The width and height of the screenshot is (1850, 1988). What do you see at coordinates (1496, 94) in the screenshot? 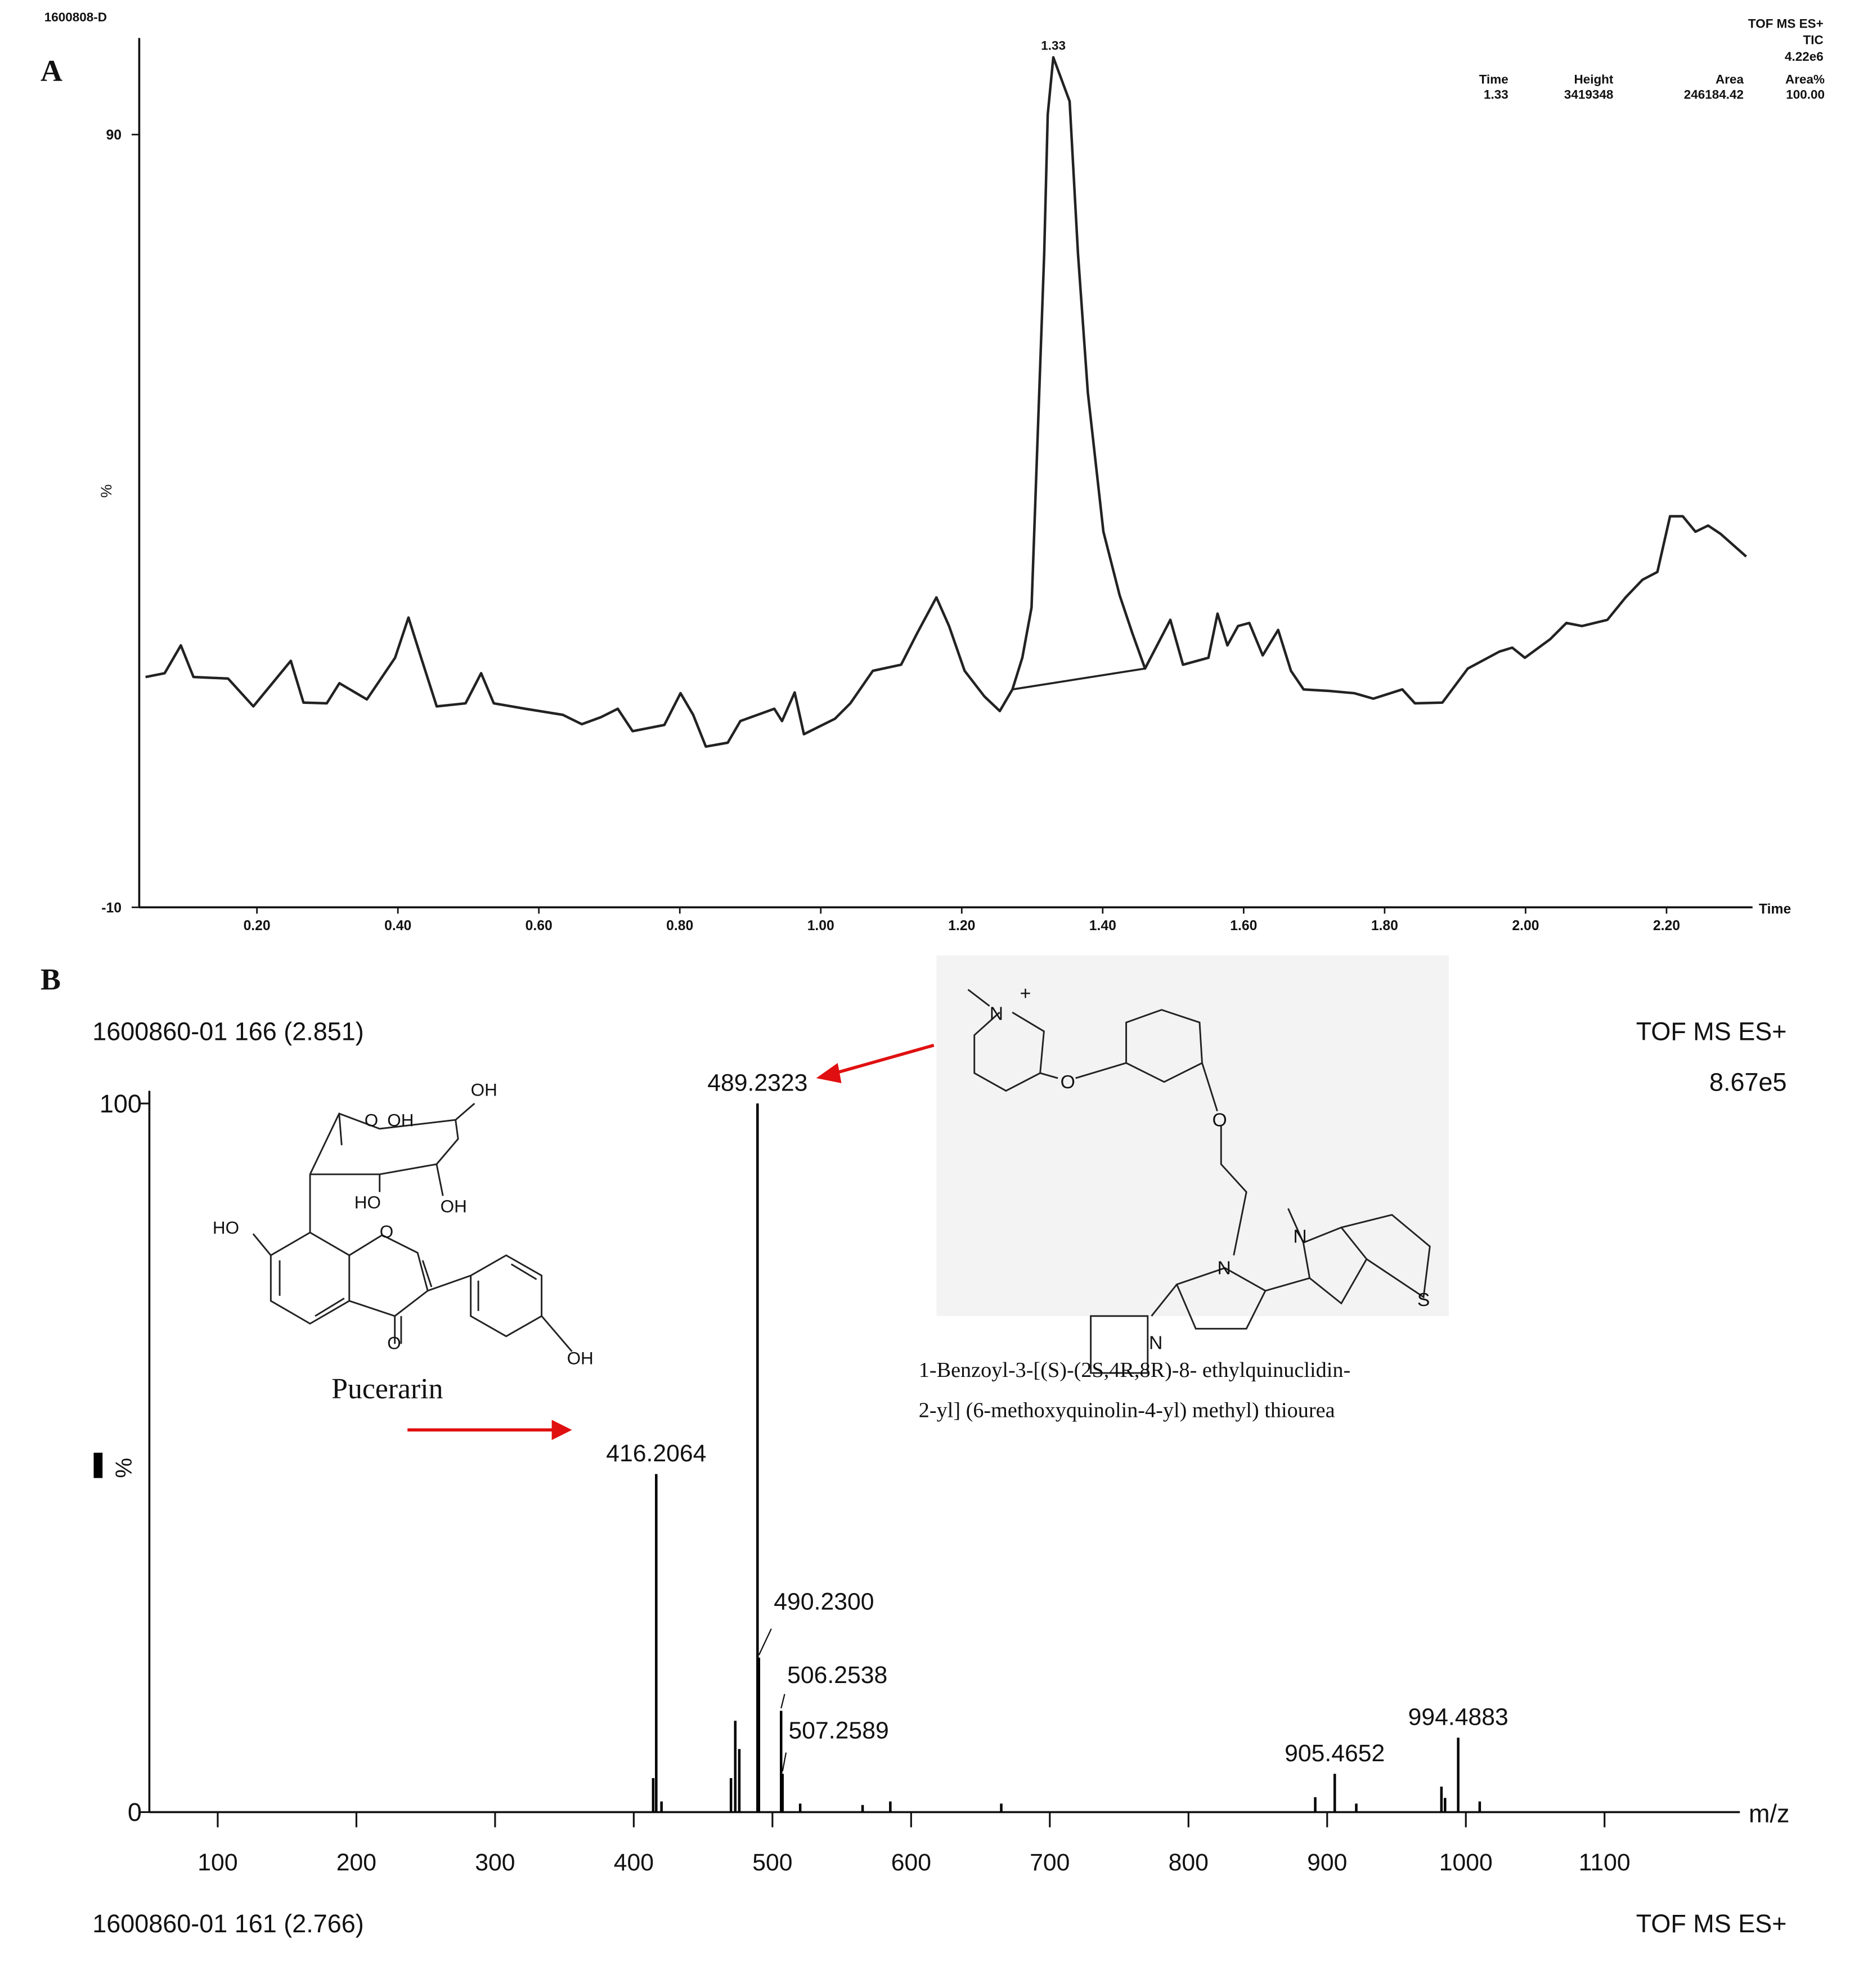
I see `table-cell: 1.33` at bounding box center [1496, 94].